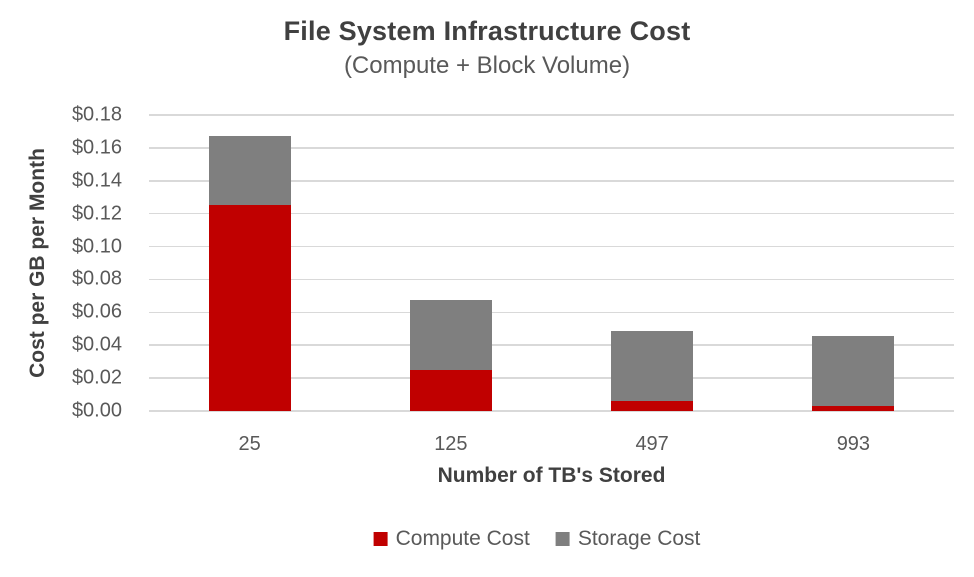  What do you see at coordinates (96, 278) in the screenshot?
I see `y-tick-label: $0.08` at bounding box center [96, 278].